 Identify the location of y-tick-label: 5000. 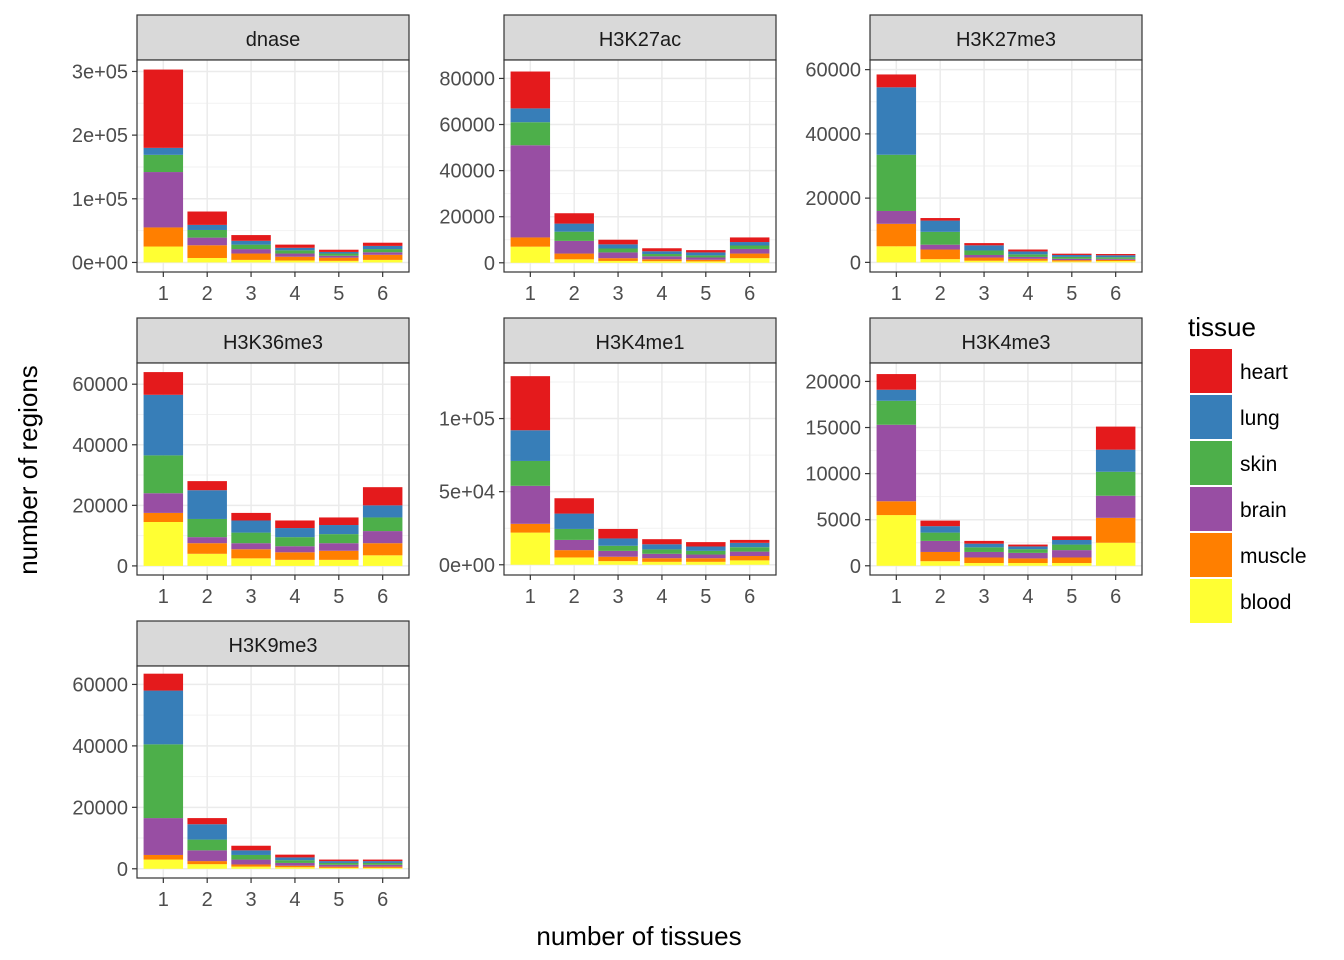
(839, 521).